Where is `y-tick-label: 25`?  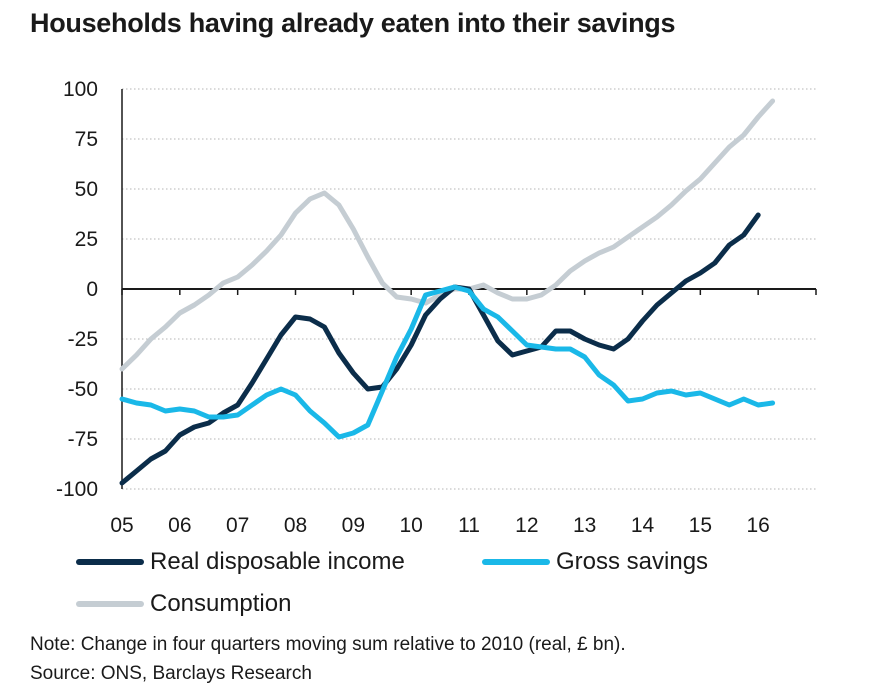
y-tick-label: 25 is located at coordinates (86, 239).